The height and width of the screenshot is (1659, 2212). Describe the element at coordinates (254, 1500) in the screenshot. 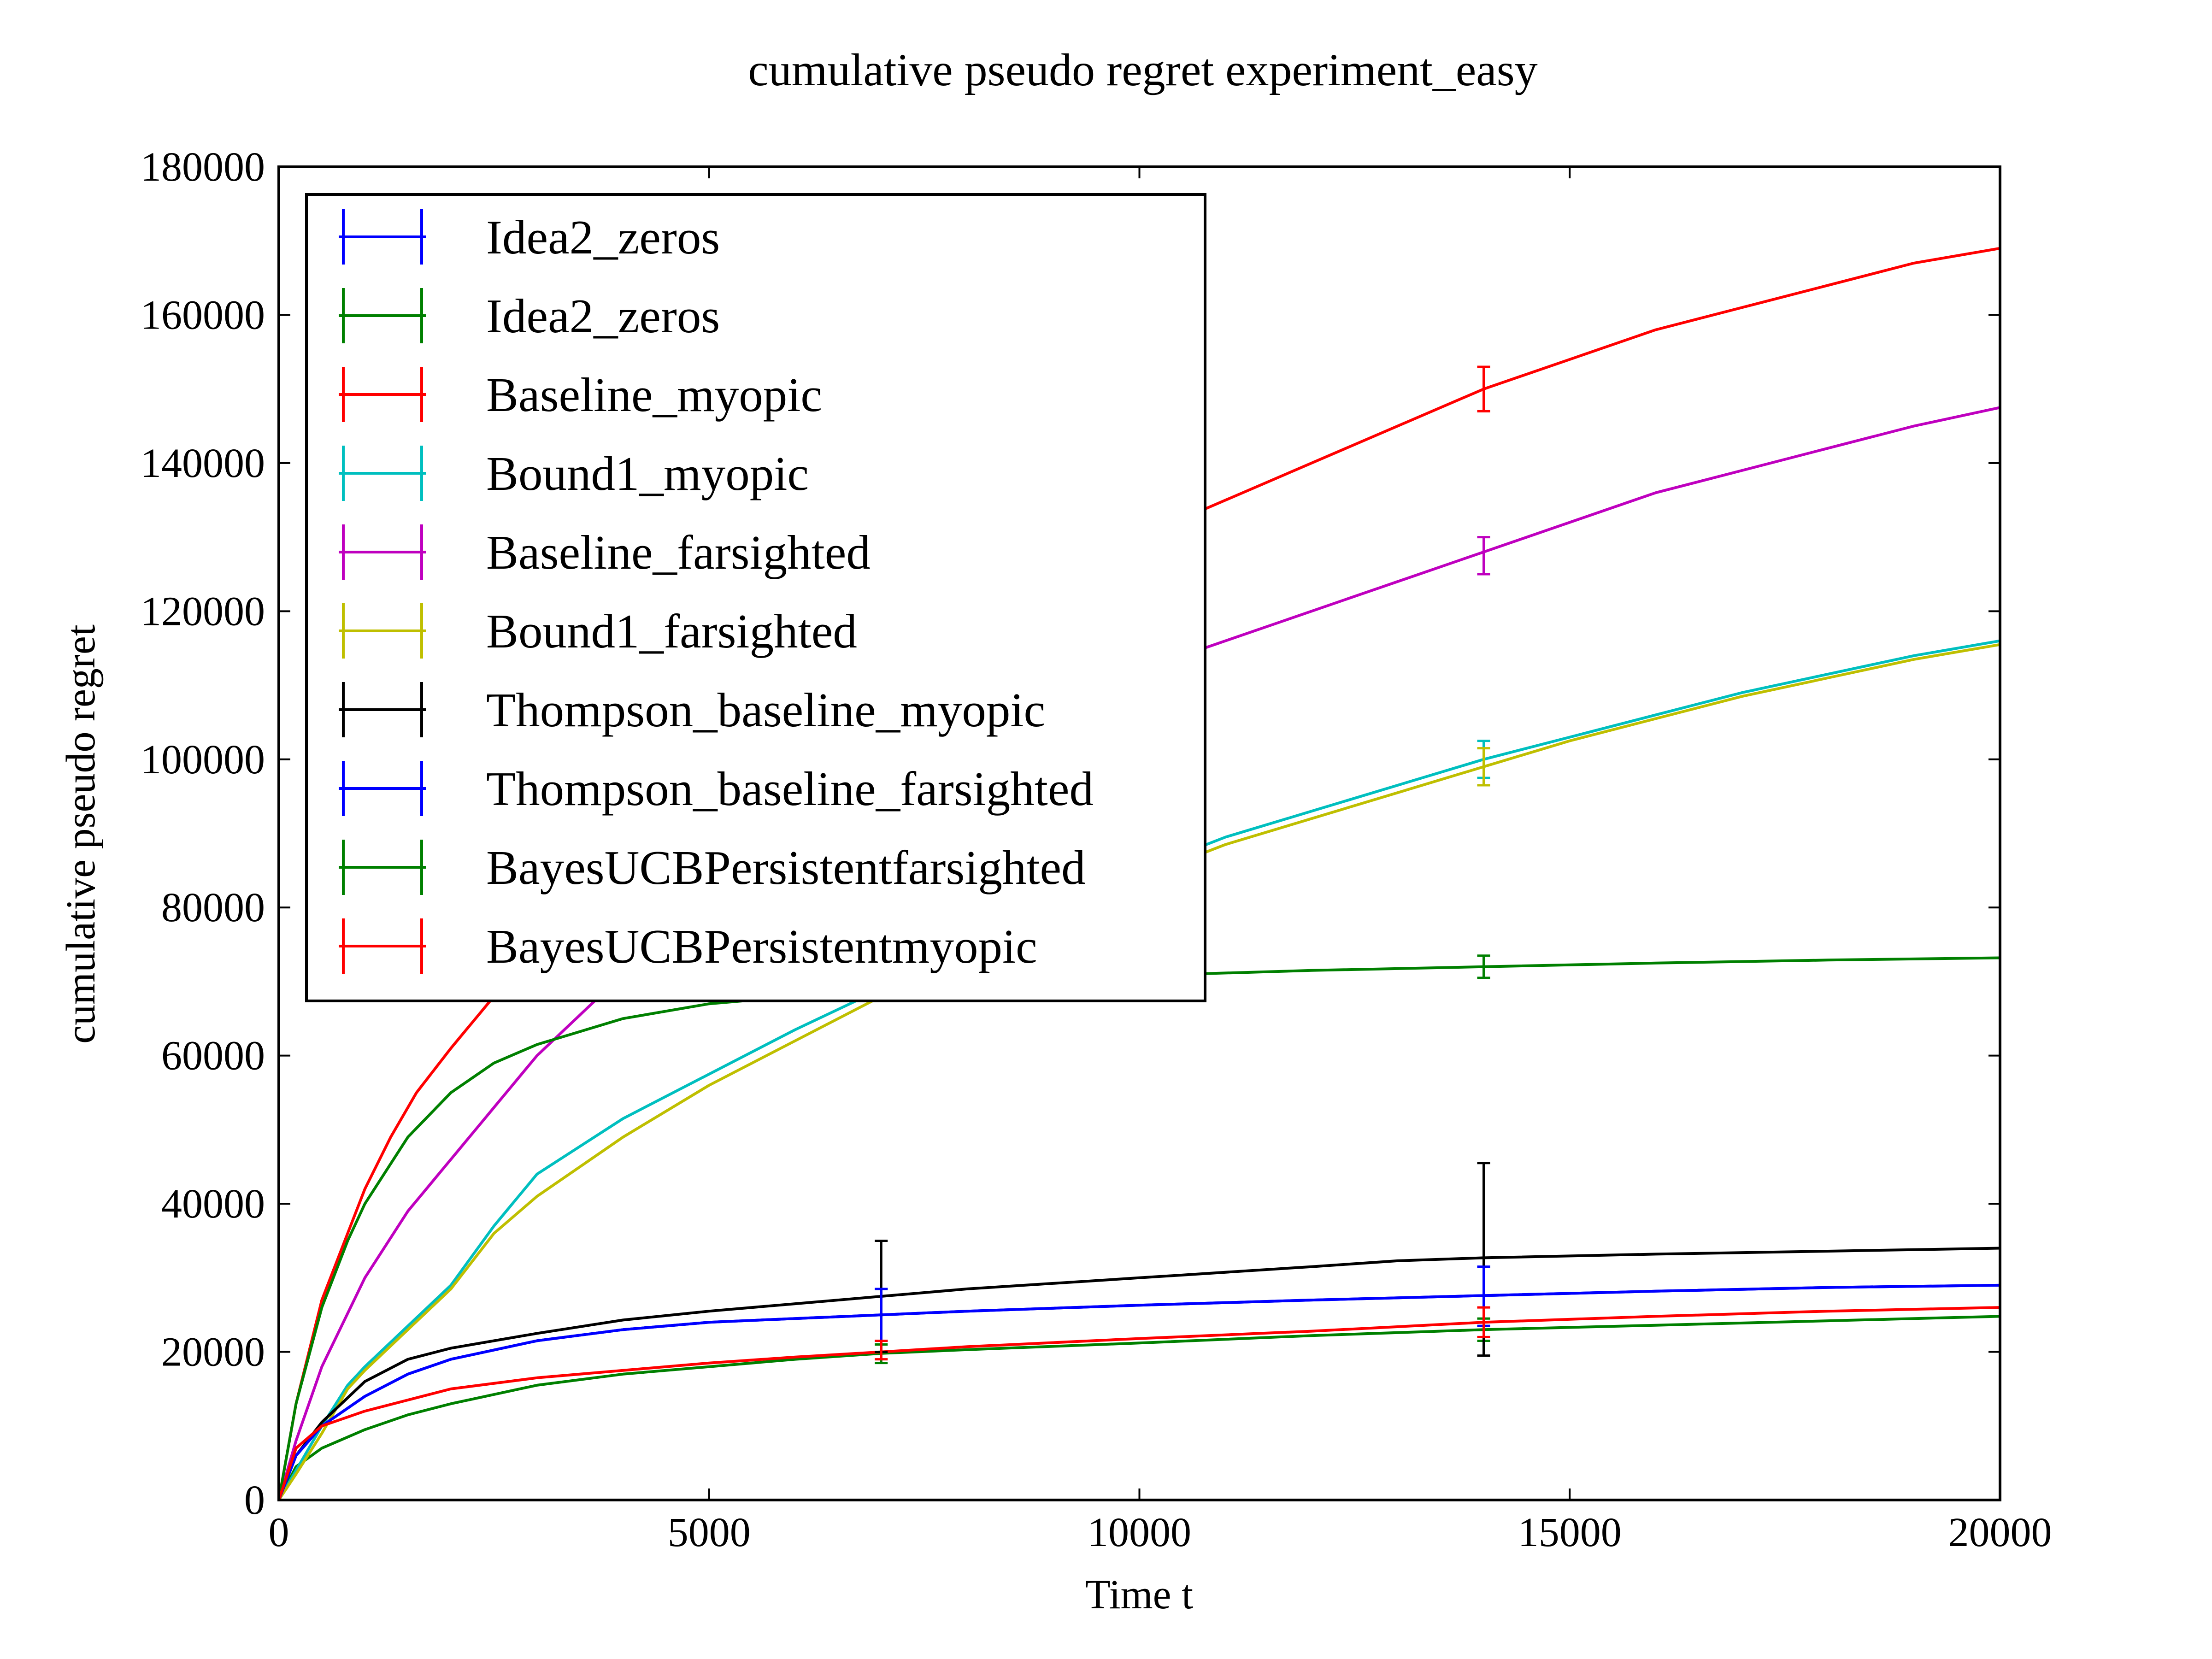

I see `y-tick-label: 0` at that location.